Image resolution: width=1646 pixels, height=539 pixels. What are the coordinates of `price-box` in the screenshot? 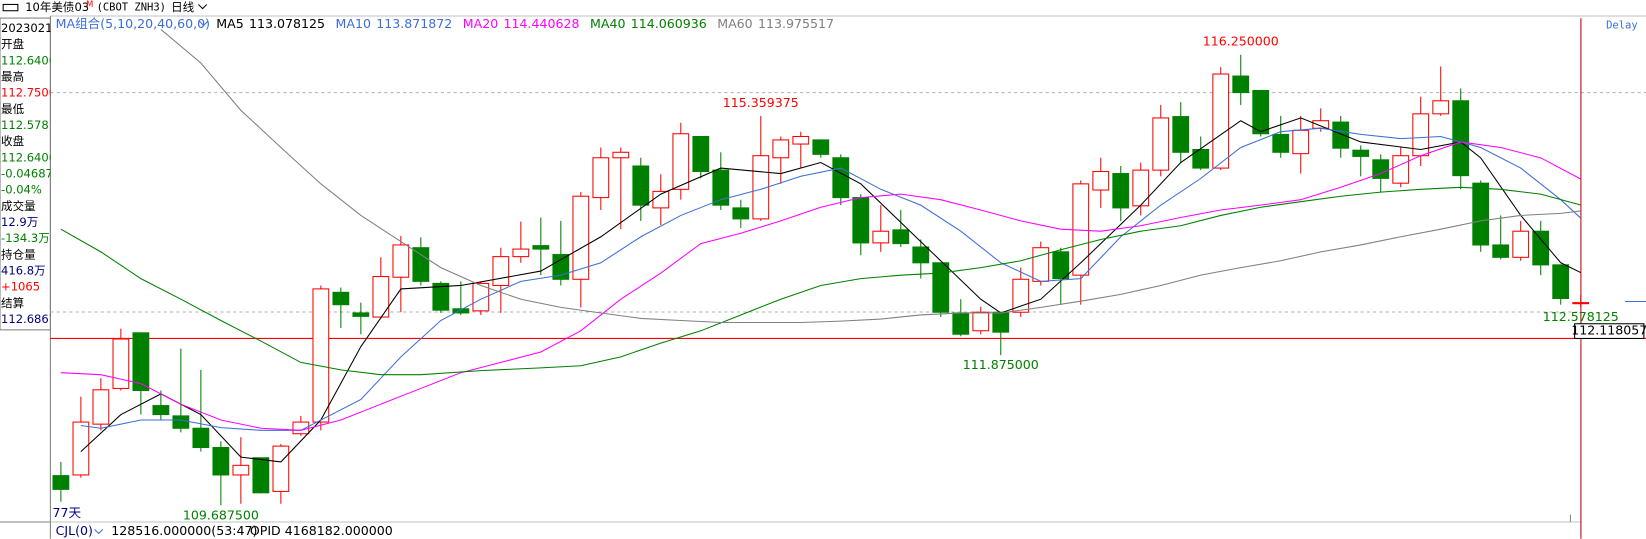 It's located at (1609, 331).